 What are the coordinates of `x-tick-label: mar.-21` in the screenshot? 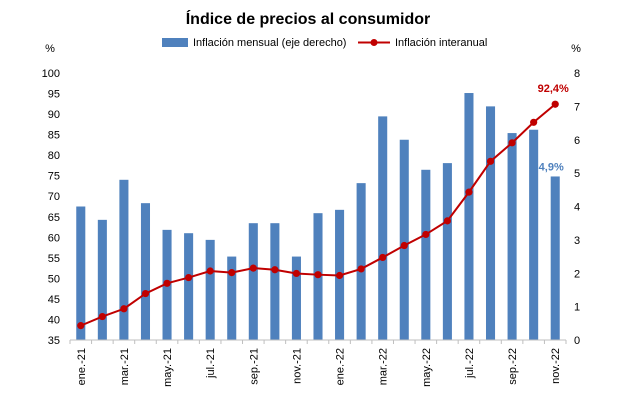 It's located at (125, 366).